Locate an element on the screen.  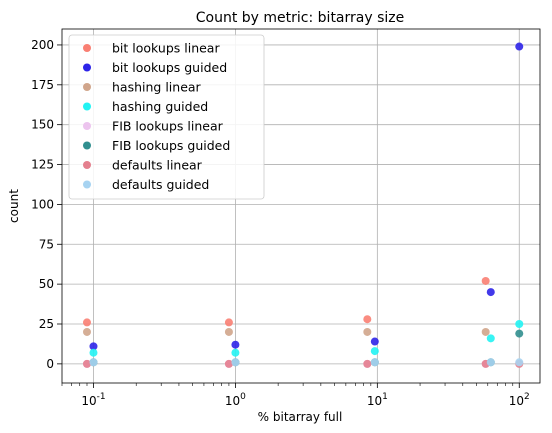
legend-label: defaults linear is located at coordinates (157, 165).